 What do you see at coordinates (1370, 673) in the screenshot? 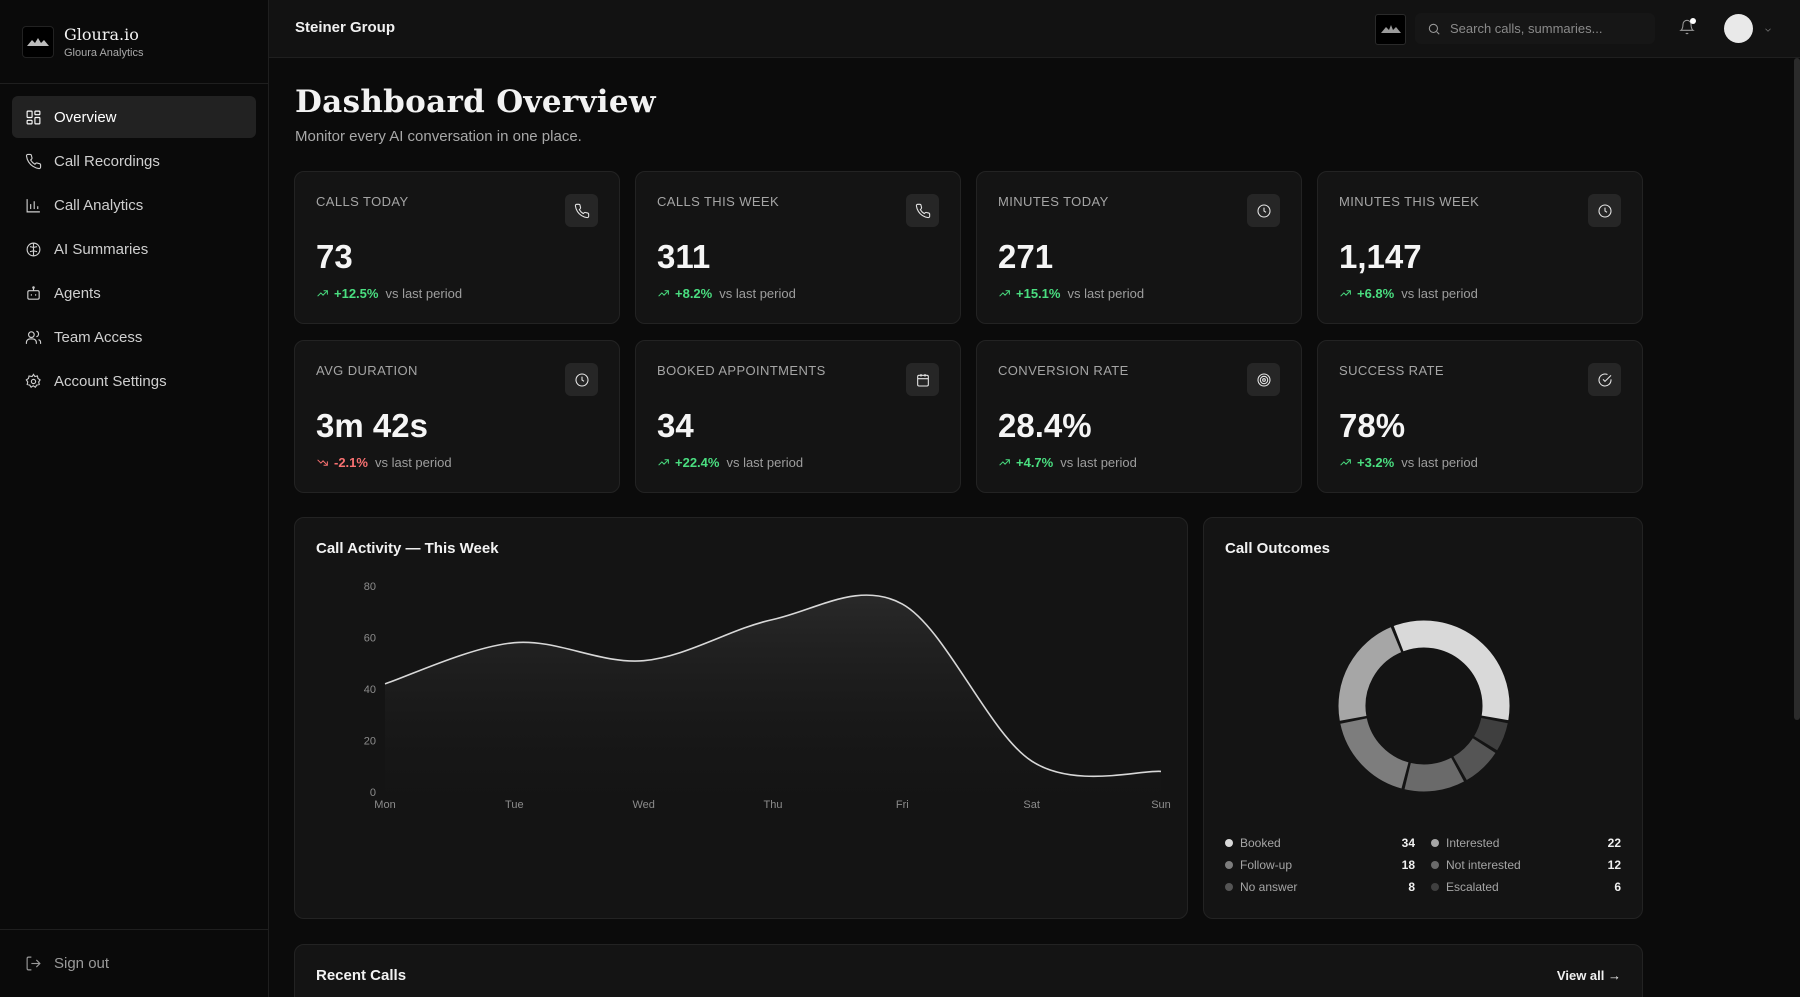
I see `donut-slice-interested` at bounding box center [1370, 673].